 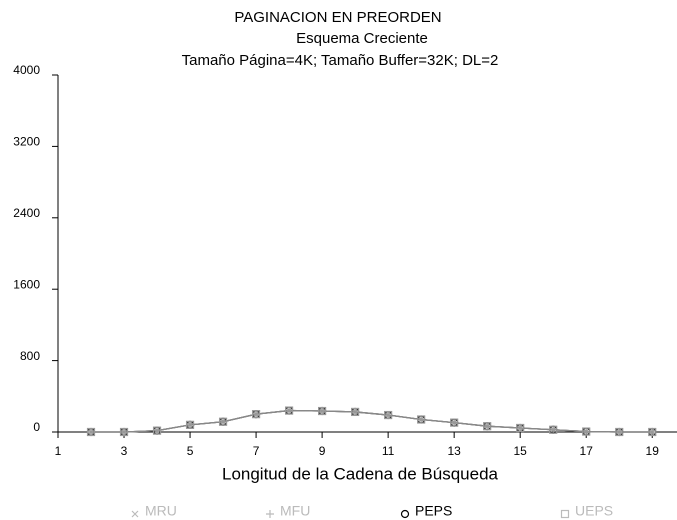 I want to click on y-tick-label: 4000, so click(x=26, y=70).